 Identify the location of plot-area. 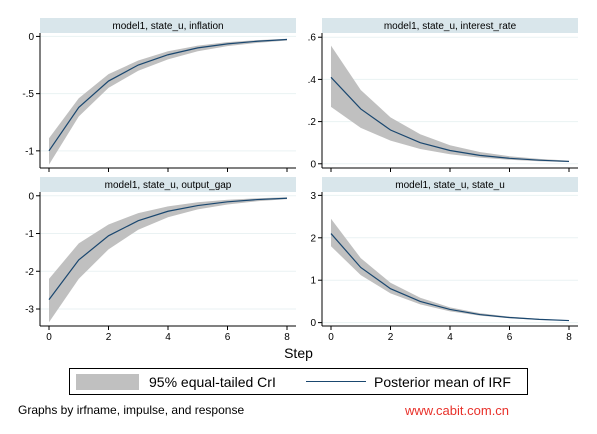
(450, 259).